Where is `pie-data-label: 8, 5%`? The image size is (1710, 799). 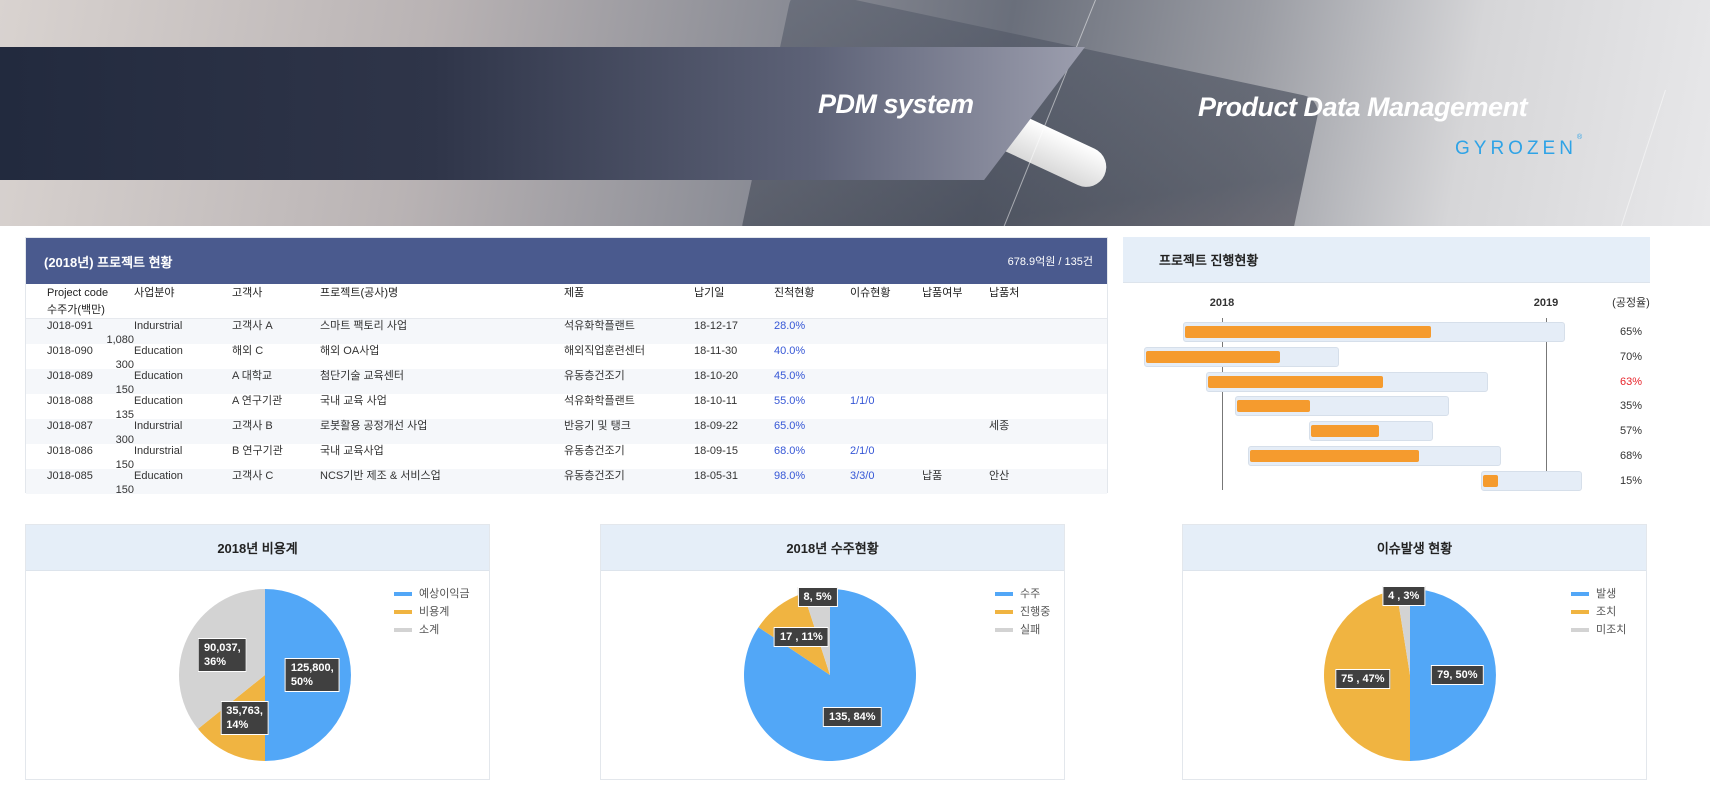
pie-data-label: 8, 5% is located at coordinates (817, 596).